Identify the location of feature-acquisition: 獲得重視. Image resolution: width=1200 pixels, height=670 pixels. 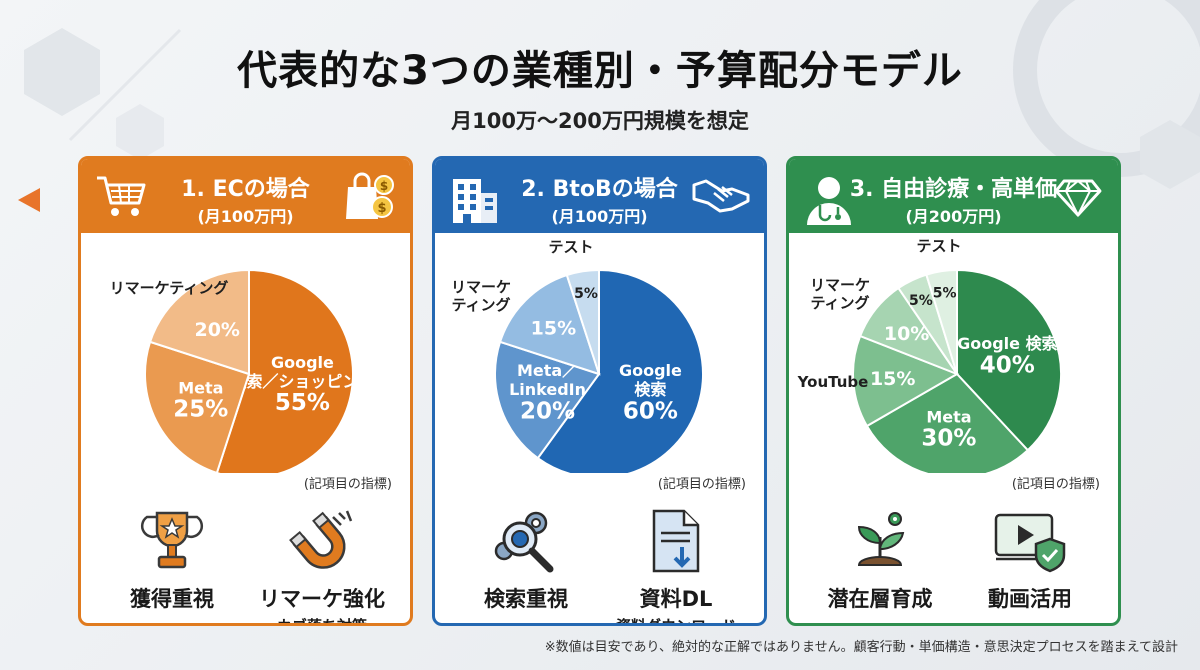
(172, 560).